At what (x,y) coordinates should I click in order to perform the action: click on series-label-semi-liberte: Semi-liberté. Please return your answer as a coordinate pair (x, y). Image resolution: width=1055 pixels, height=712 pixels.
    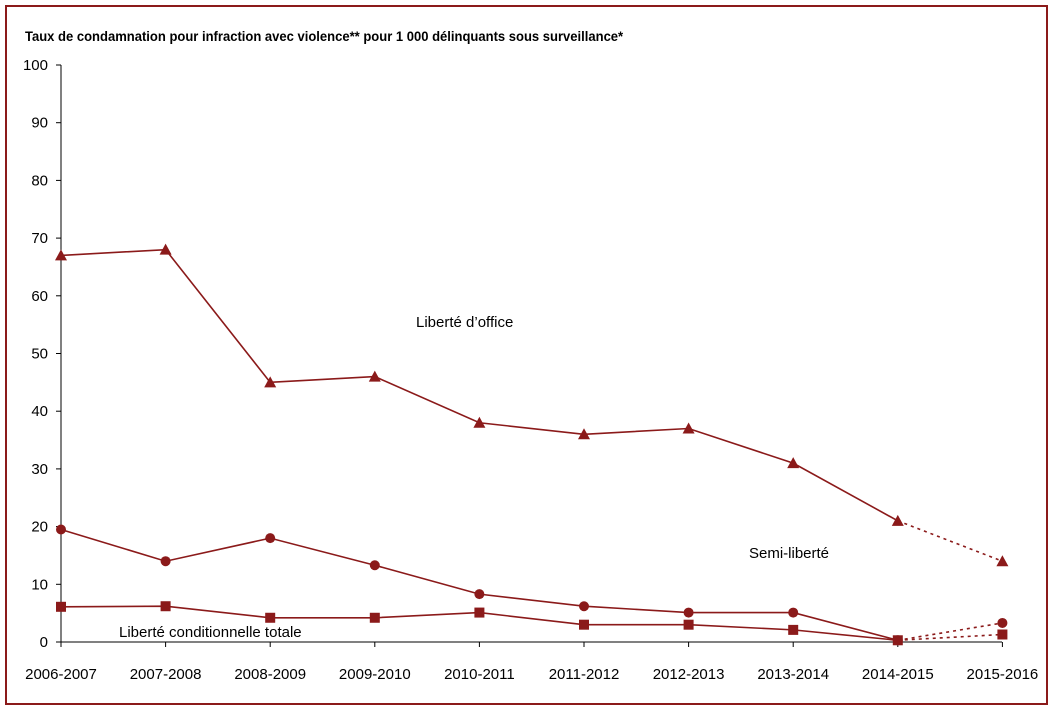
    Looking at the image, I should click on (789, 553).